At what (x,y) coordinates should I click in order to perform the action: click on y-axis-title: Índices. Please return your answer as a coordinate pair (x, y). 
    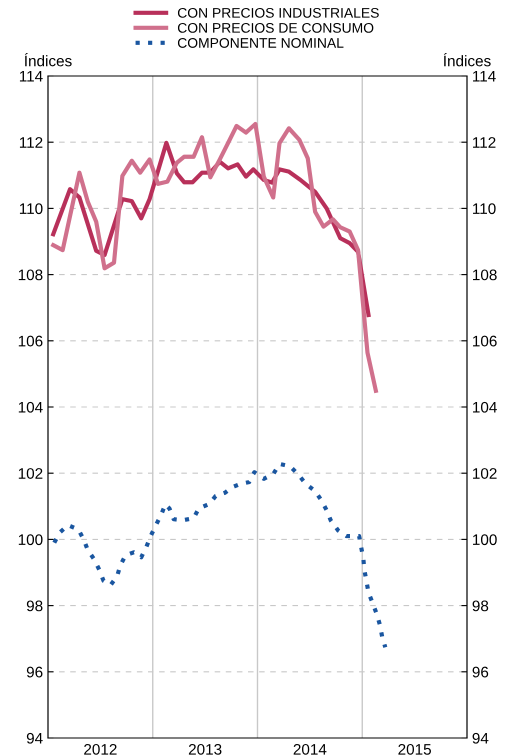
    Looking at the image, I should click on (48, 59).